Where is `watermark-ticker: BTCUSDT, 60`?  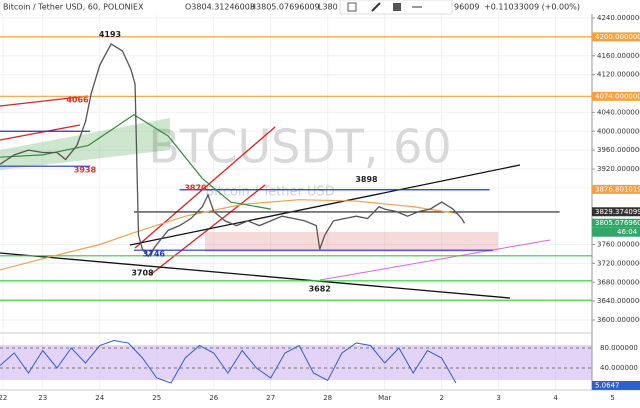
watermark-ticker: BTCUSDT, 60 is located at coordinates (299, 147).